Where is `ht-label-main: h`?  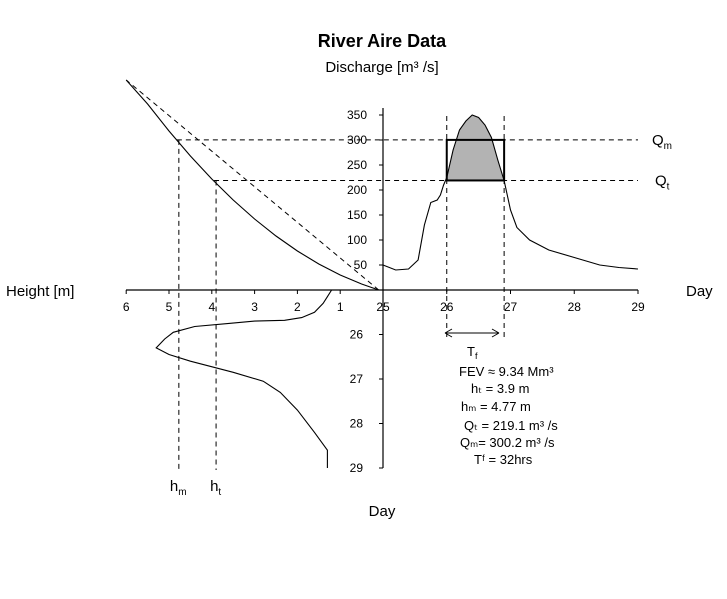 ht-label-main: h is located at coordinates (214, 486).